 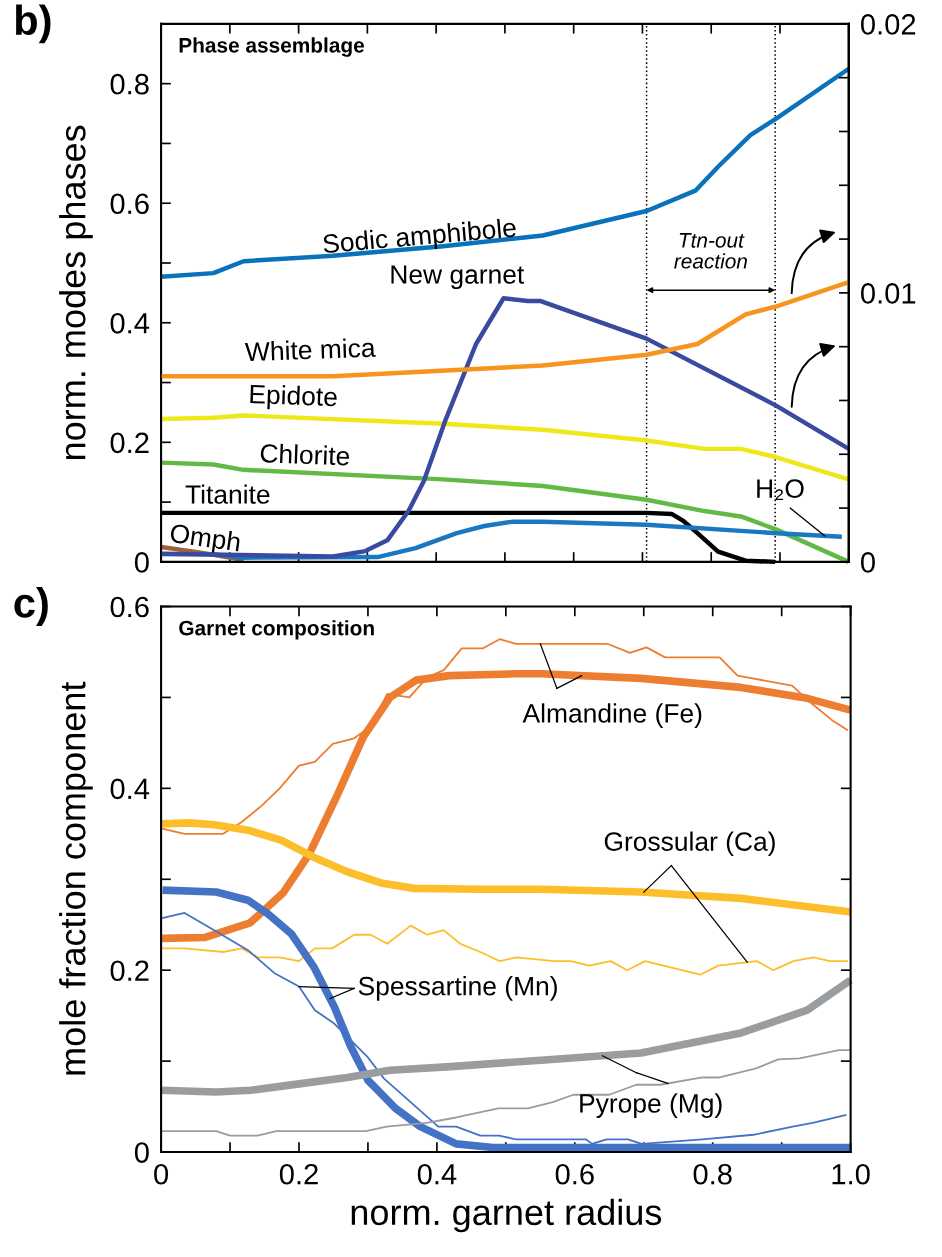 What do you see at coordinates (419, 238) in the screenshot?
I see `series-label: Sodic amphibole` at bounding box center [419, 238].